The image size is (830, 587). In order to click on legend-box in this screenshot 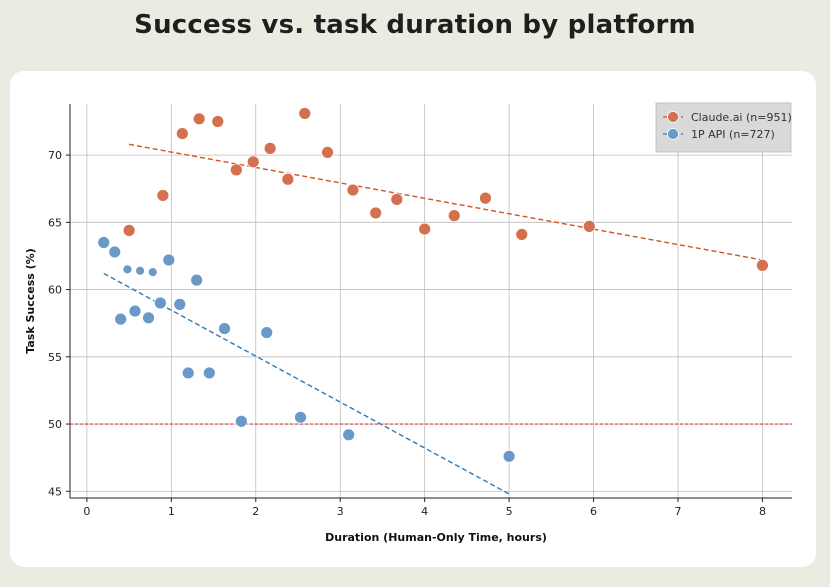, I will do `click(723, 127)`.